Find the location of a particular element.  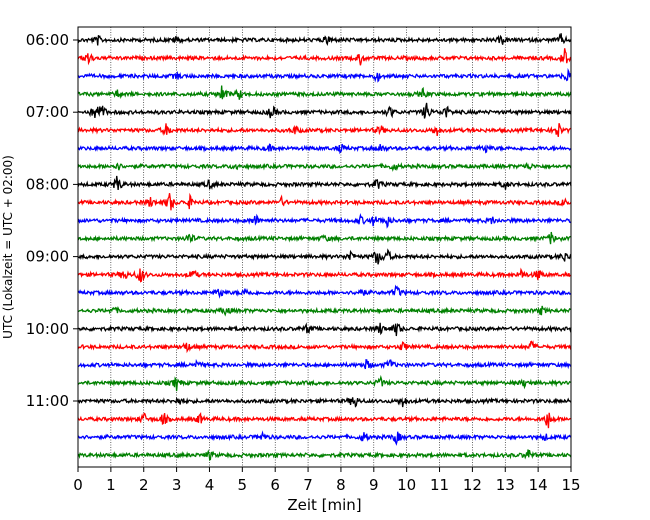

y-axis-ticks: 06:00 07:00 08:00 09:00 10:00 11:00 is located at coordinates (52, 220).